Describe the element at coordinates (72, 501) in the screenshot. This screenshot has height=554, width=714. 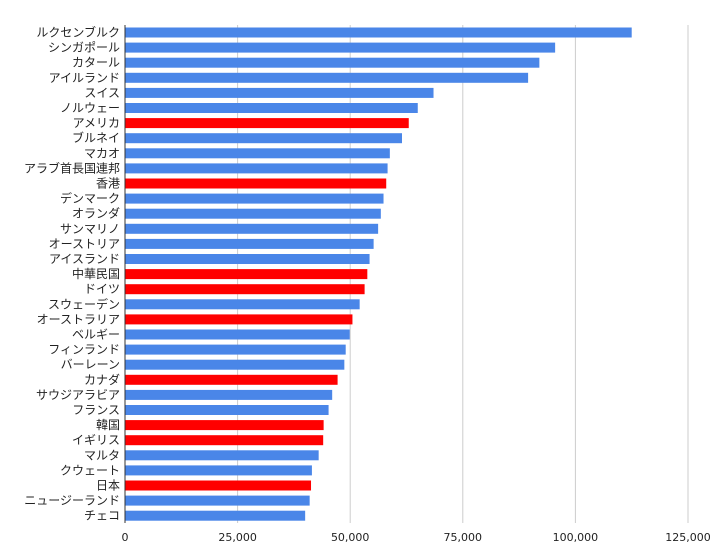
I see `category-label-31: ニュージーランド` at that location.